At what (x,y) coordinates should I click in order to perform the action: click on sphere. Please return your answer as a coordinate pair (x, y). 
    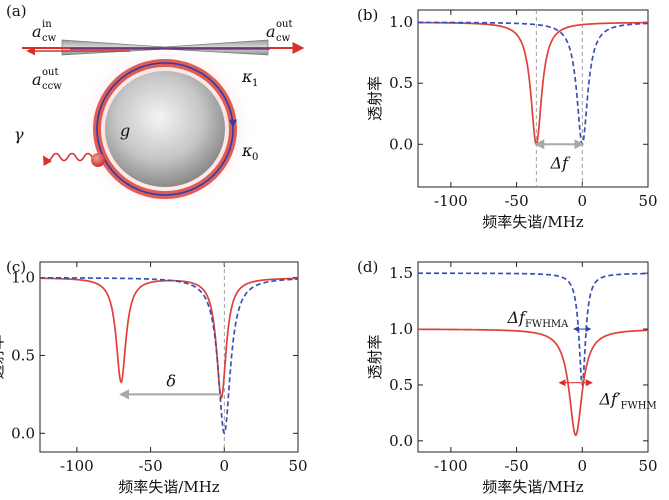
    Looking at the image, I should click on (165, 129).